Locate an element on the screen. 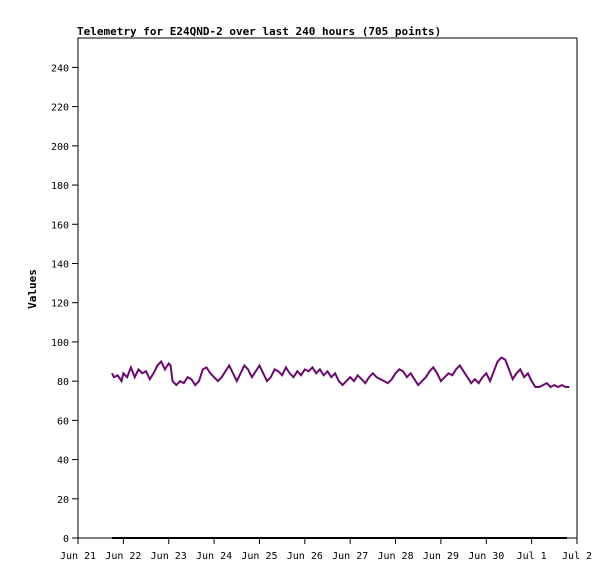 The height and width of the screenshot is (579, 615). x-tick-label: Jul 1 is located at coordinates (532, 556).